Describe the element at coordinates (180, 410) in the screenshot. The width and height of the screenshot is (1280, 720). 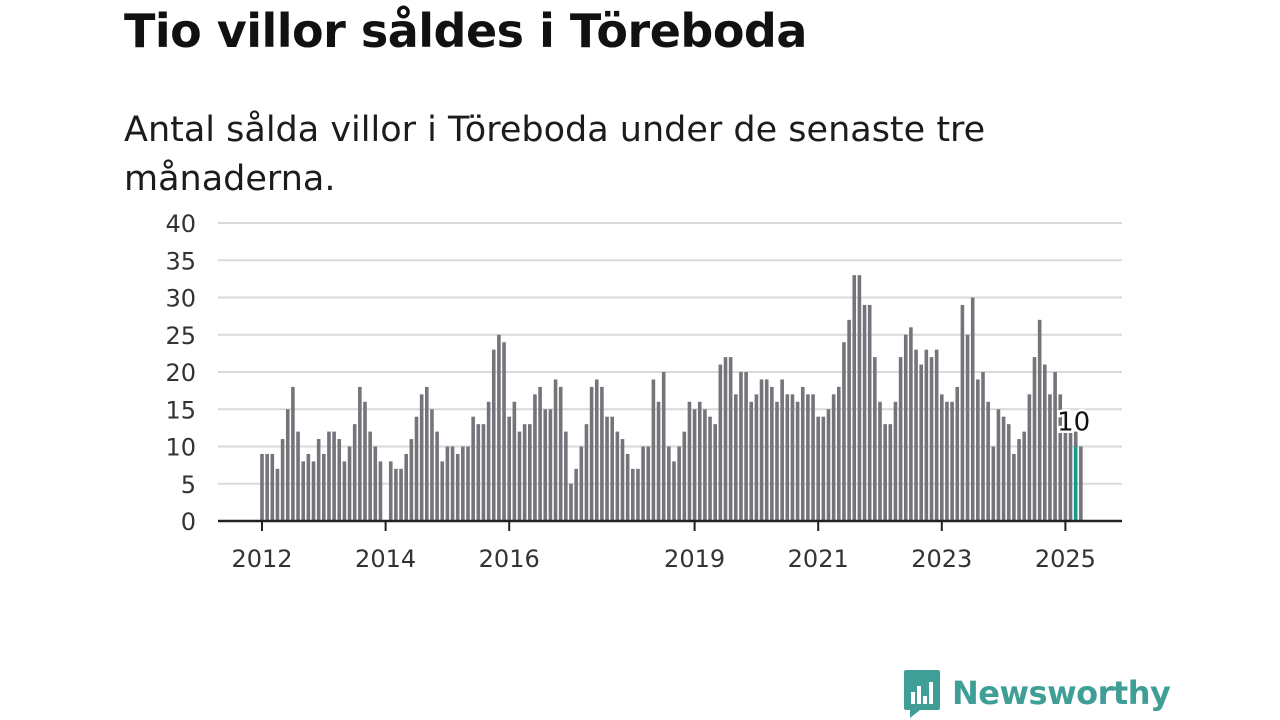
I see `y-tick-label: 15` at that location.